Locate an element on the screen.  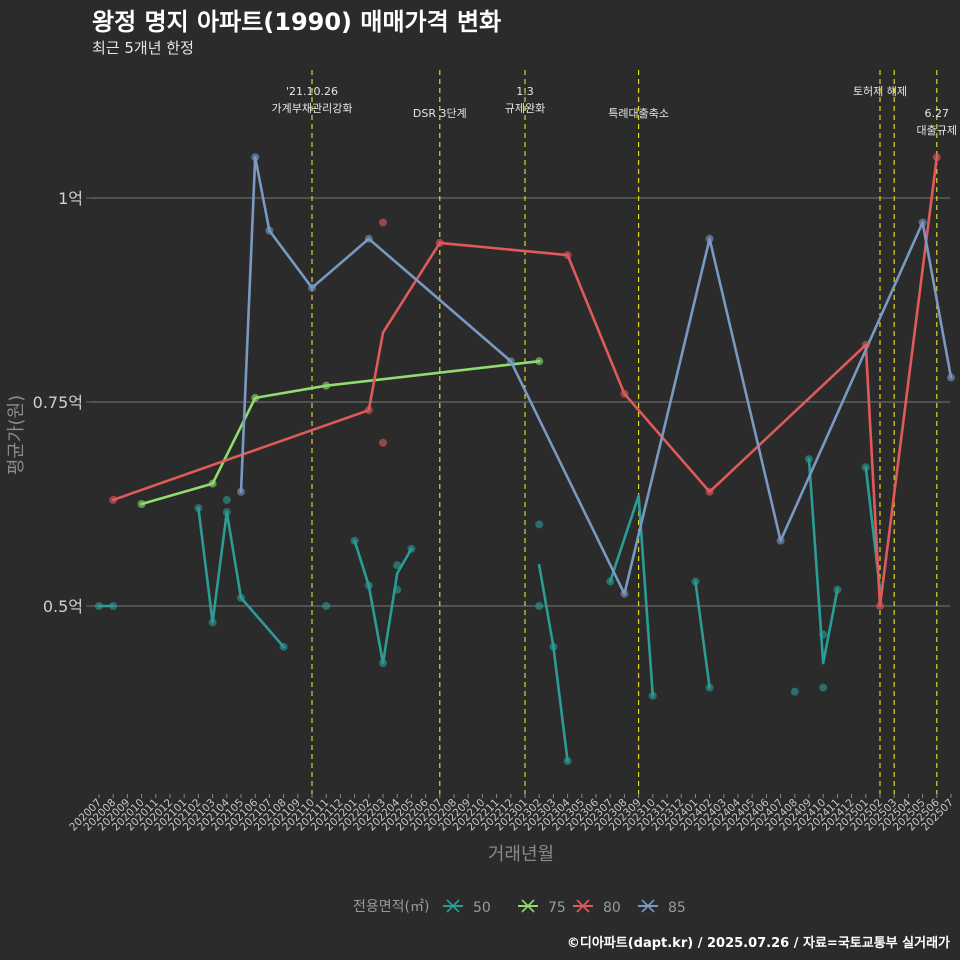
y-axis-title: 평균가(원) is located at coordinates (16, 435).